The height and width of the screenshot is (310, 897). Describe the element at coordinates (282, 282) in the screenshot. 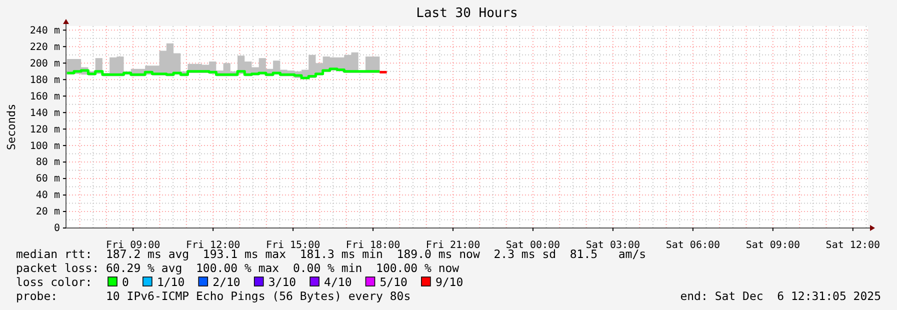

I see `legend-label: 3/10` at that location.